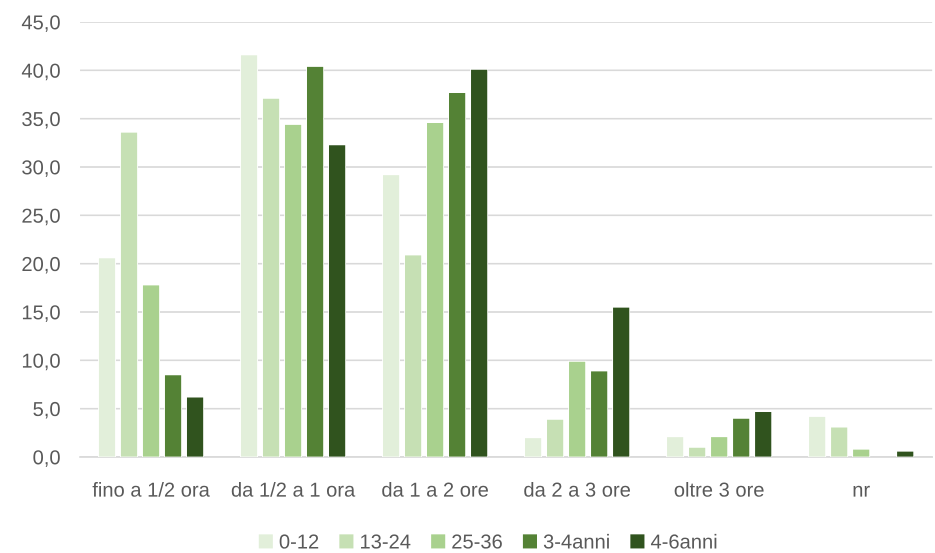 The image size is (935, 553). Describe the element at coordinates (299, 541) in the screenshot. I see `legend-label: 0-12` at that location.